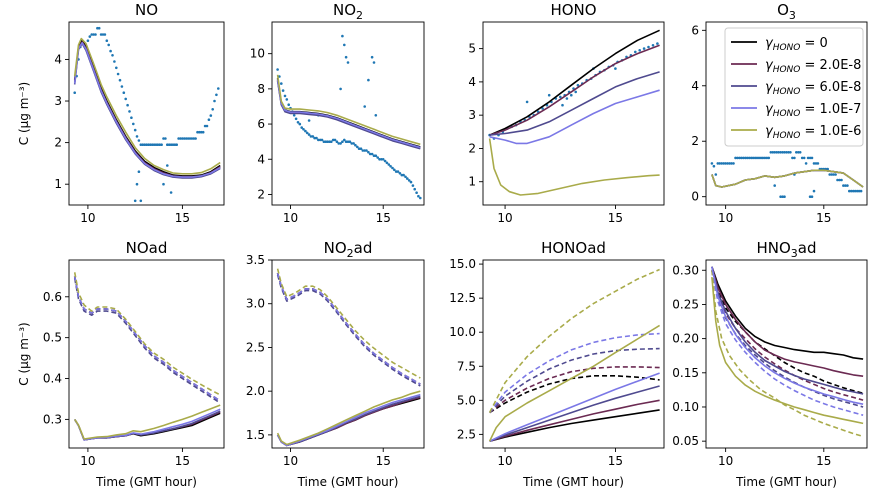 This screenshot has height=493, width=883. Describe the element at coordinates (87, 461) in the screenshot. I see `x-tick-label: 10` at that location.